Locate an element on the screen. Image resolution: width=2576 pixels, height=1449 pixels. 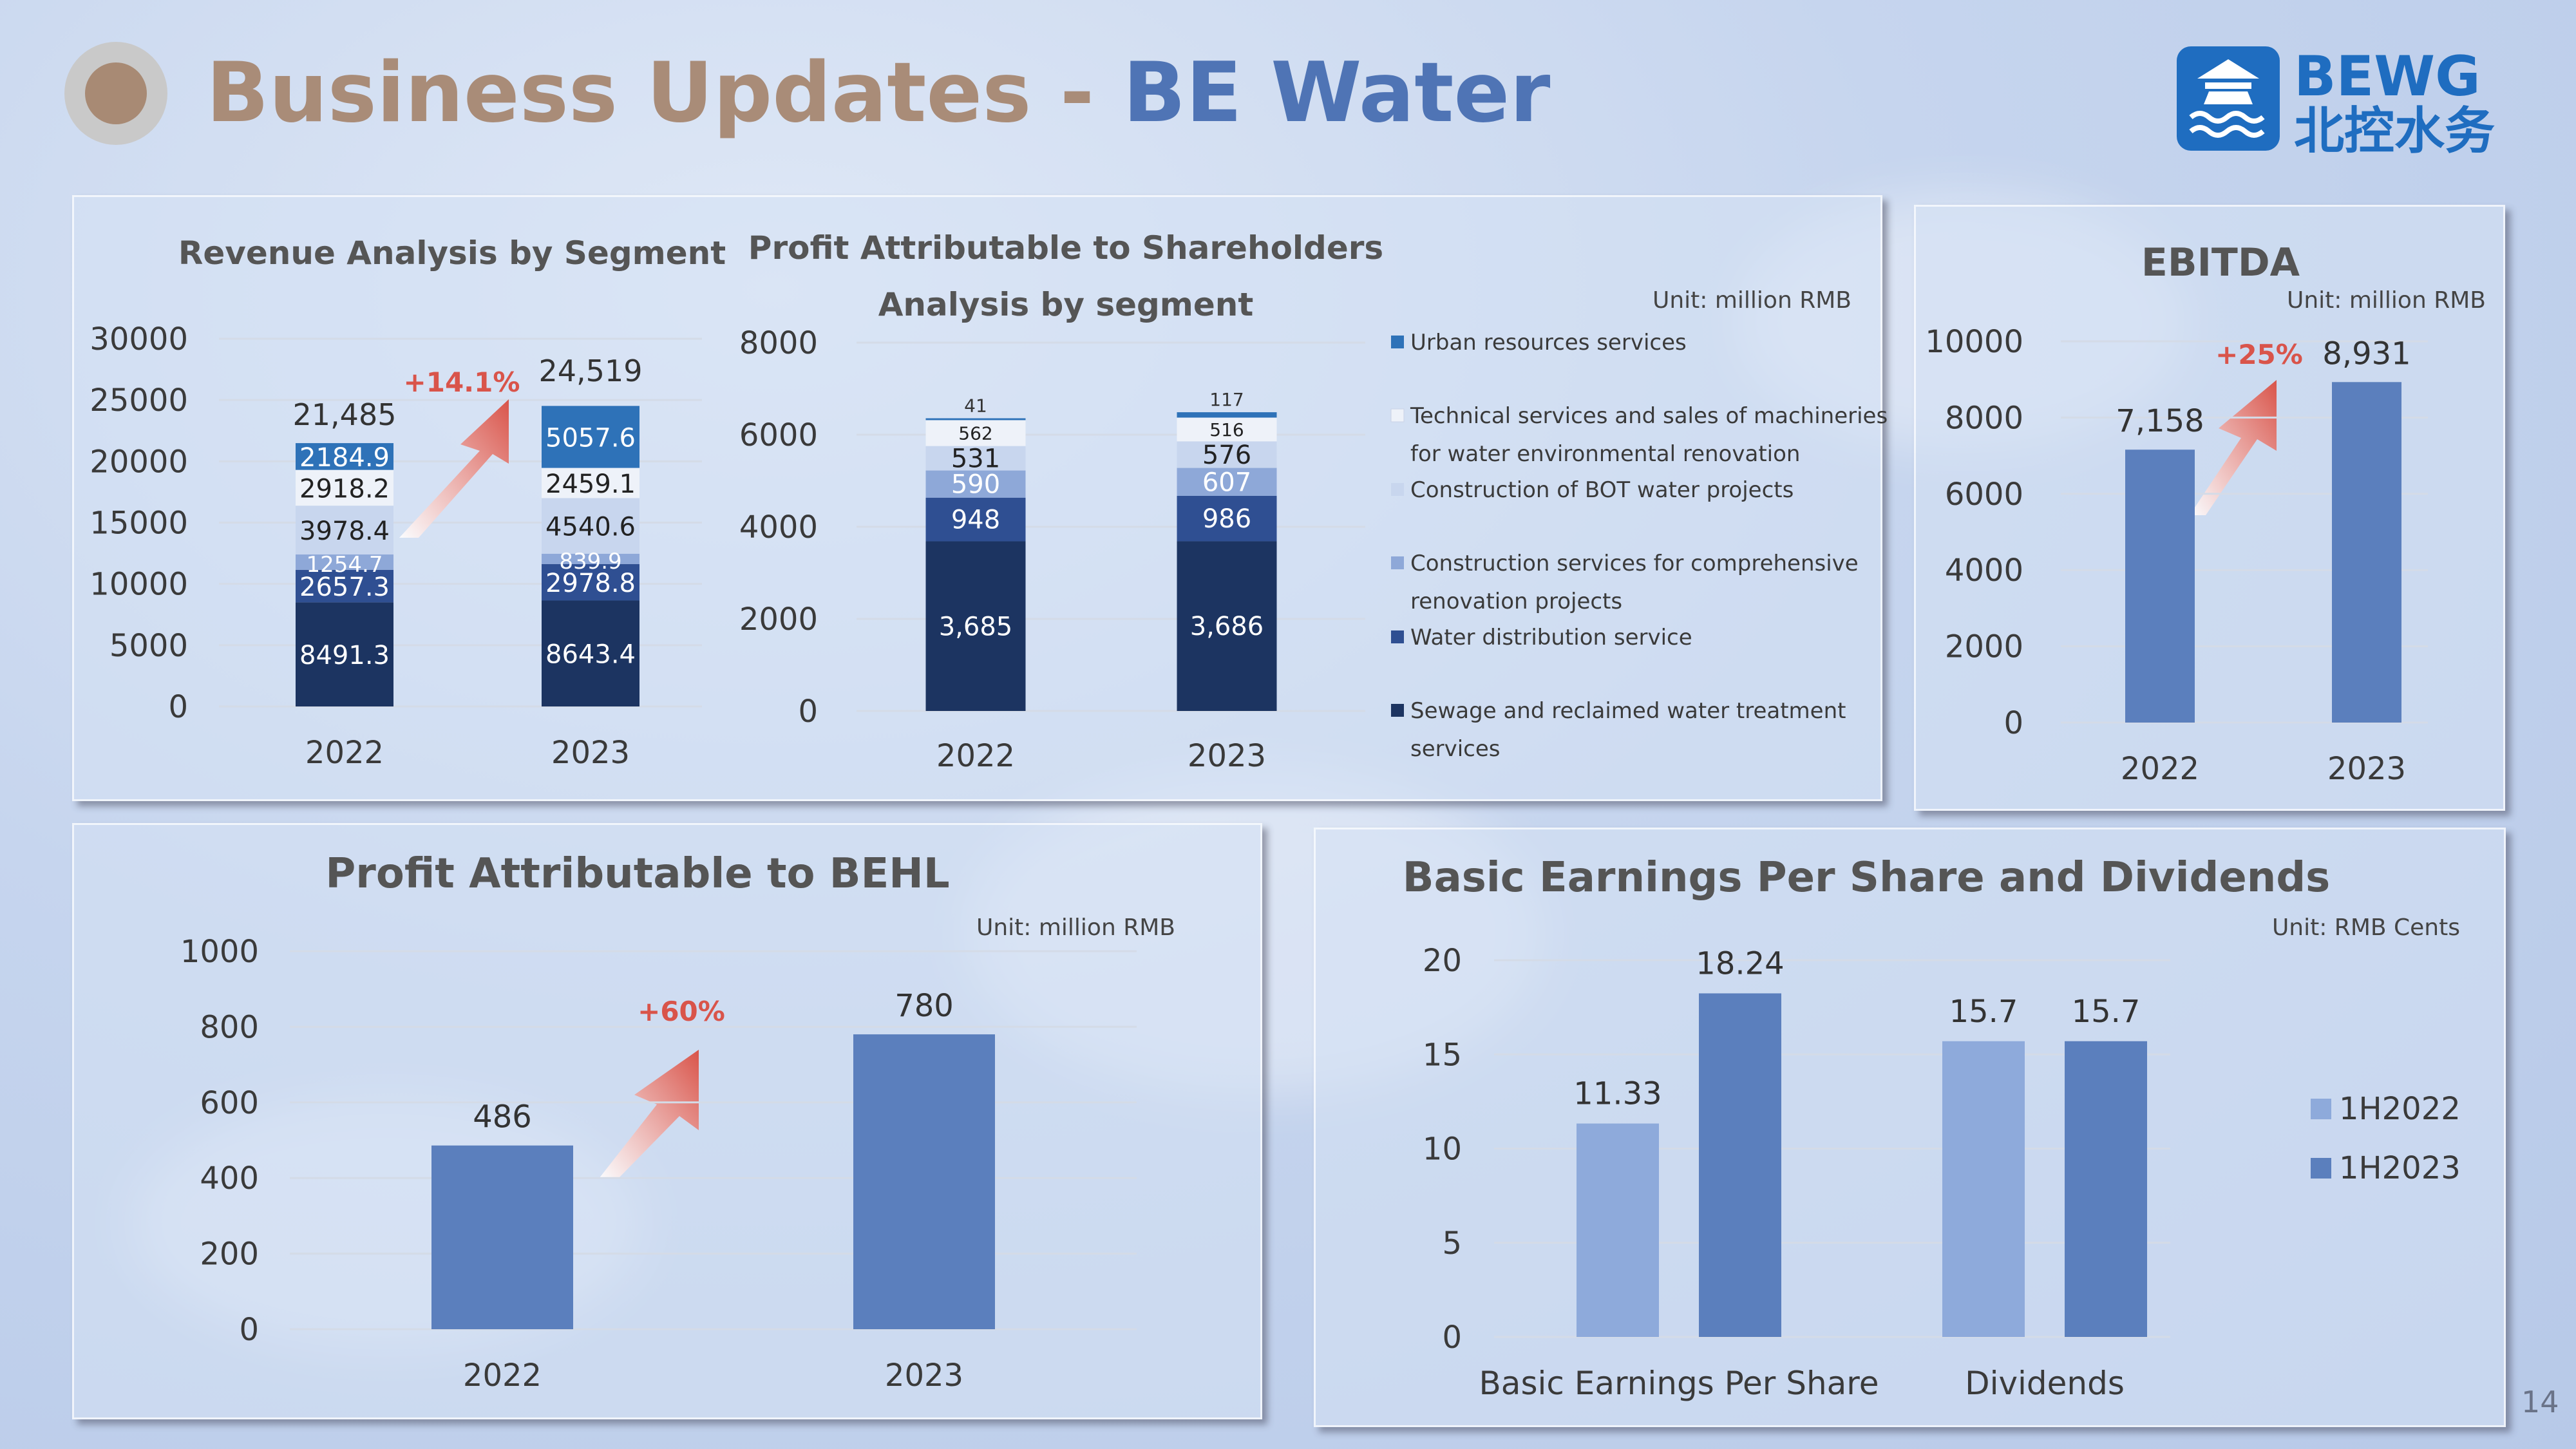
legend-label: Sewage and reclaimed water treatment is located at coordinates (1628, 711).